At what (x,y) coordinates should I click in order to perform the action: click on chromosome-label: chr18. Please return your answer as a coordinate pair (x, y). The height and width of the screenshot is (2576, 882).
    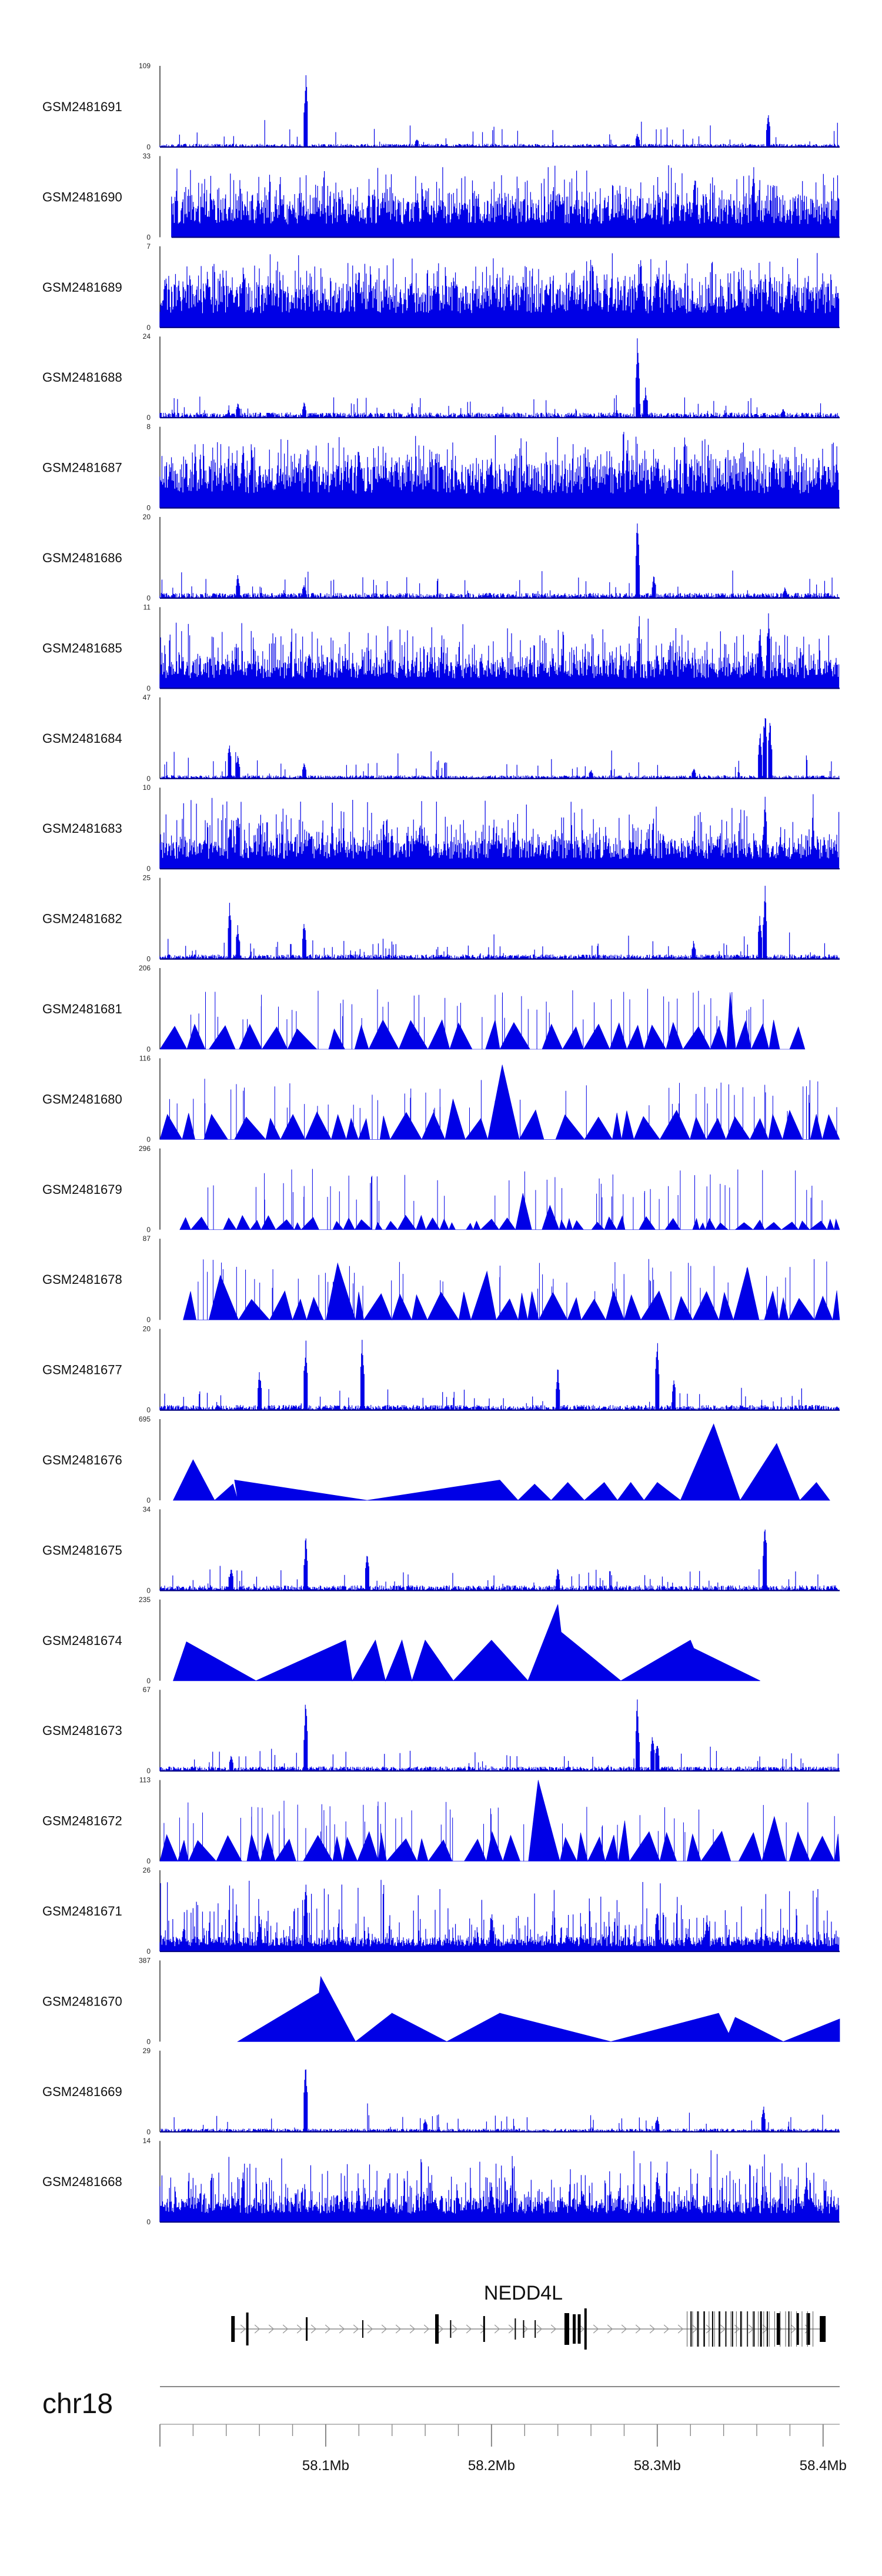
    Looking at the image, I should click on (77, 2404).